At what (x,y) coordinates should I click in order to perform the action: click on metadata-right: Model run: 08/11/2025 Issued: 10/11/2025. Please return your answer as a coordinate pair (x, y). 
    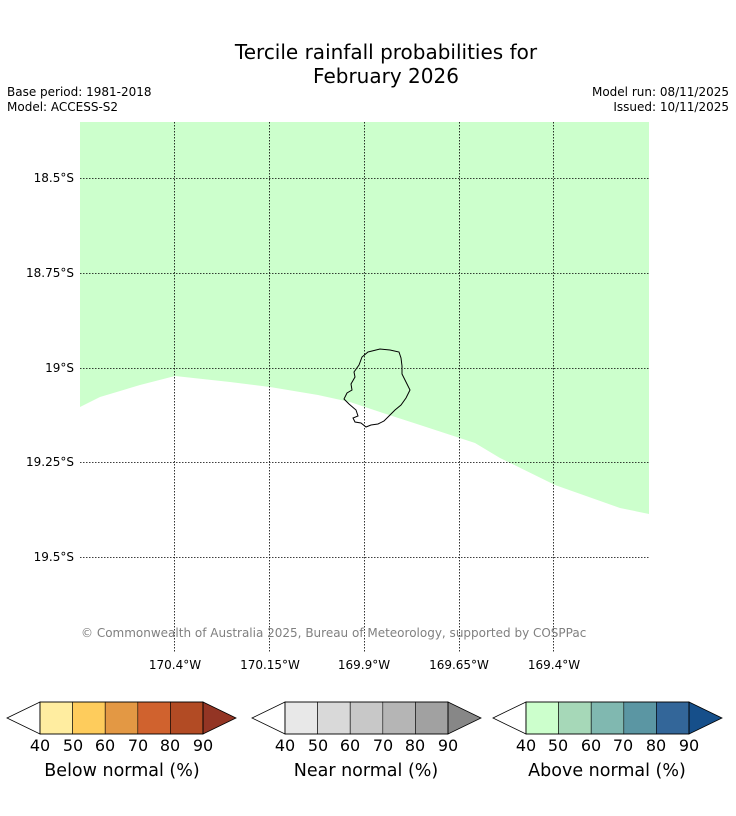
    Looking at the image, I should click on (660, 100).